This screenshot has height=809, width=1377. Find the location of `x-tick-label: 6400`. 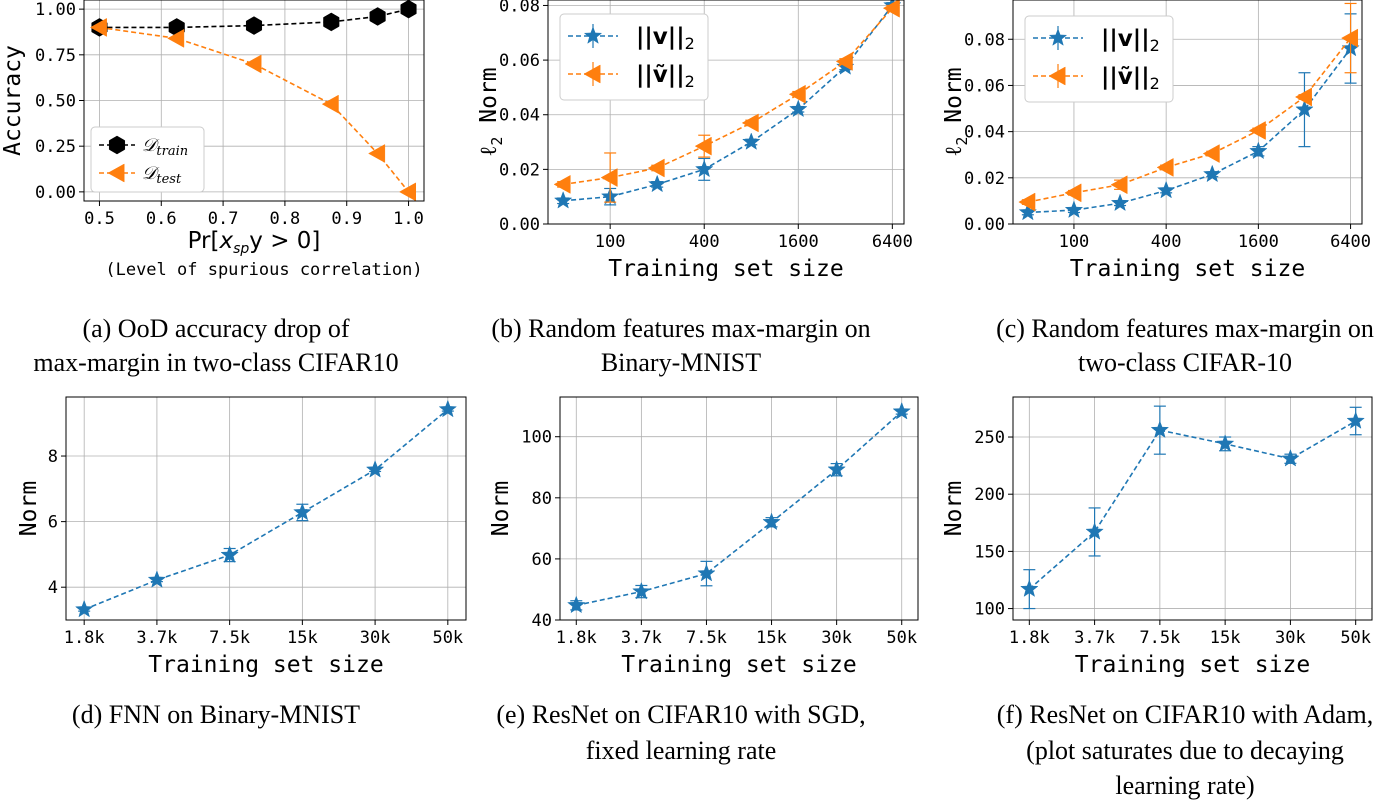

x-tick-label: 6400 is located at coordinates (1350, 242).